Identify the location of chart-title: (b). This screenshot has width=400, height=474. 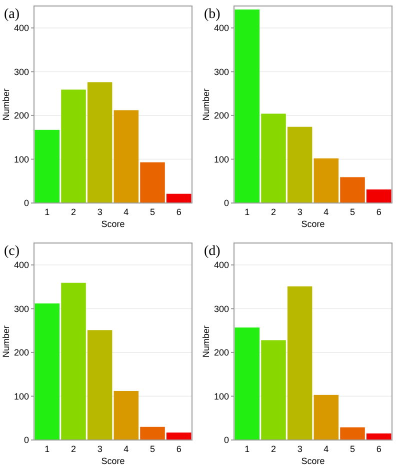
(212, 14).